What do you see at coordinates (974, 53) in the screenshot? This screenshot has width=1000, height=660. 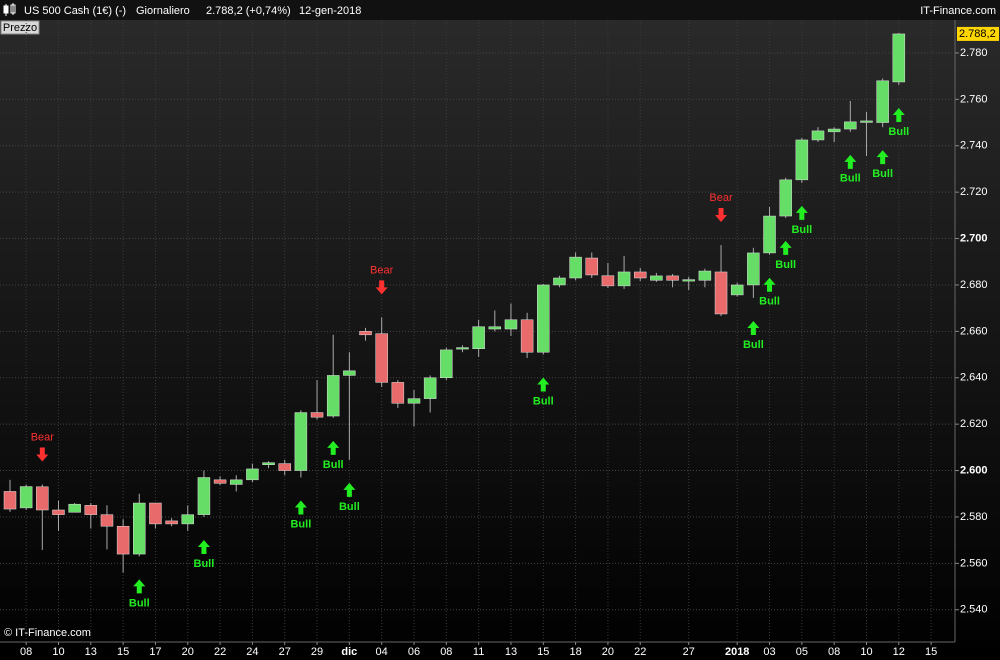 I see `y-tick-label: 2.780` at bounding box center [974, 53].